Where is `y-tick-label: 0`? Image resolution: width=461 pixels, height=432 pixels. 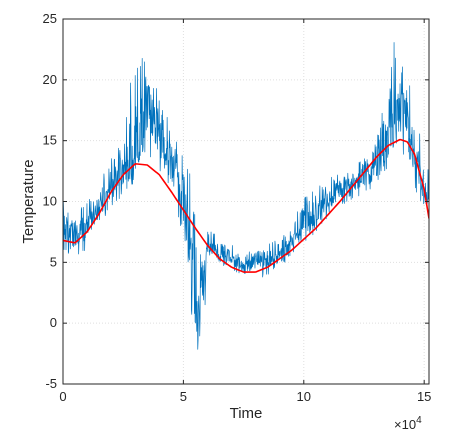 y-tick-label: 0 is located at coordinates (53, 322).